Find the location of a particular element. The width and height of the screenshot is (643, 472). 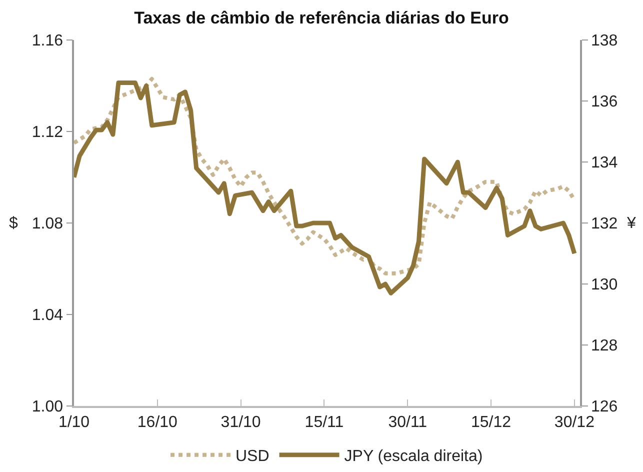

y-tick-label: 1.12 is located at coordinates (48, 133).